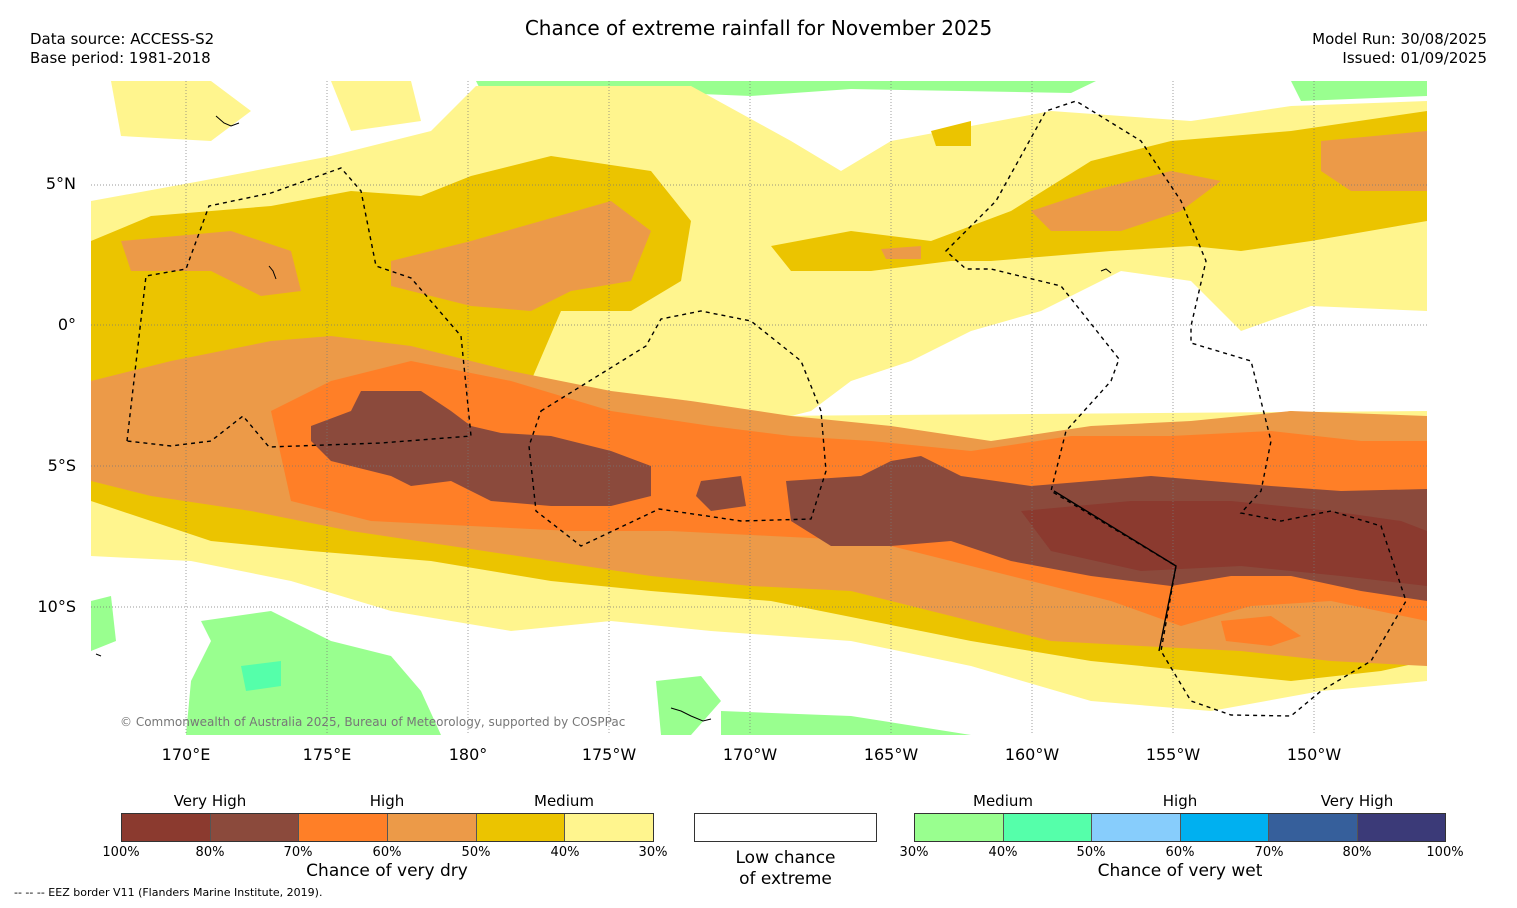 The height and width of the screenshot is (908, 1517). What do you see at coordinates (785, 879) in the screenshot?
I see `low-chance-line2: of extreme` at bounding box center [785, 879].